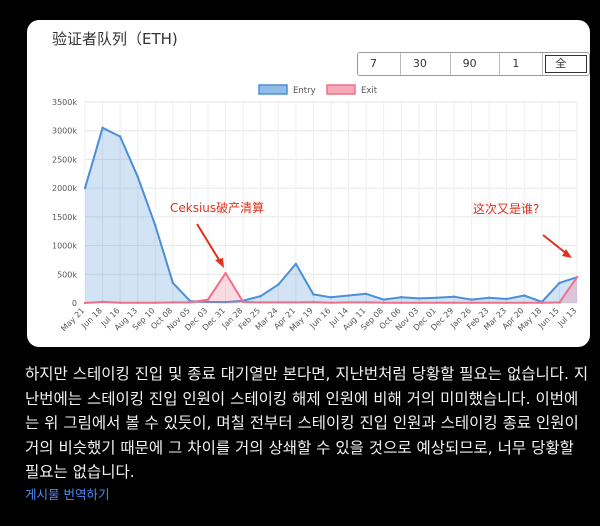 This screenshot has height=526, width=600. What do you see at coordinates (217, 207) in the screenshot?
I see `annotation-celsius: Ceksius破产清算` at bounding box center [217, 207].